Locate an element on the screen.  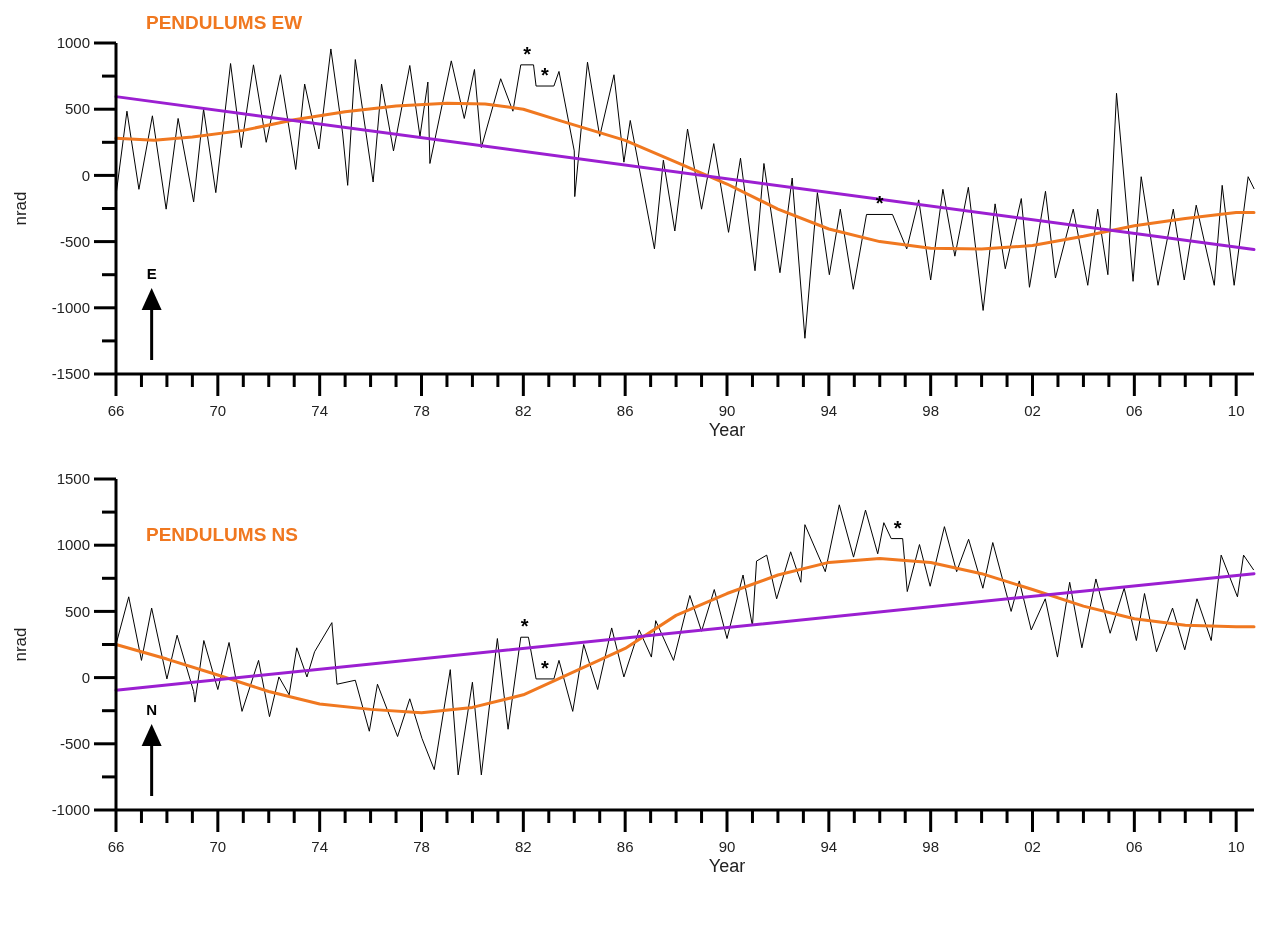
annotation: N is located at coordinates (152, 709).